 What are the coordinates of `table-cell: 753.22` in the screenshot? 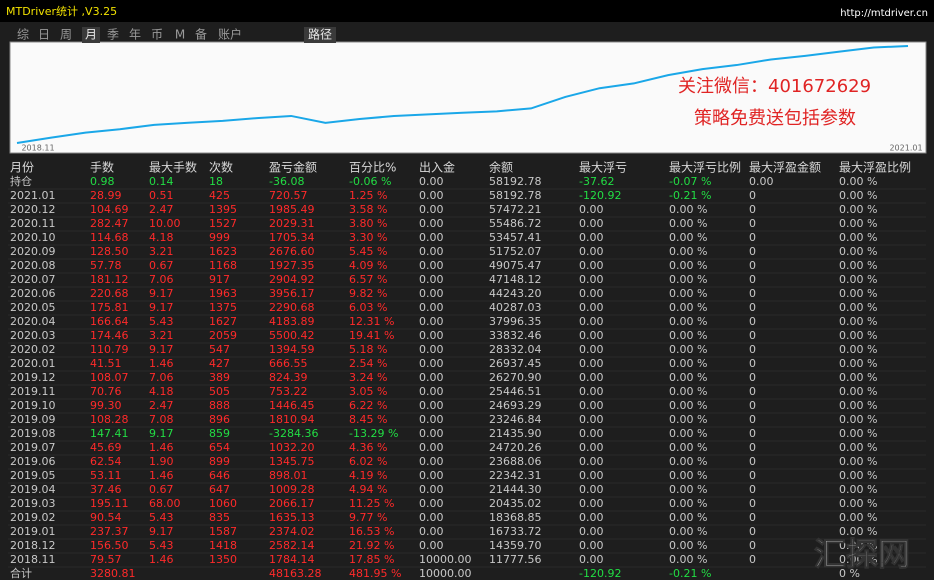 It's located at (288, 391).